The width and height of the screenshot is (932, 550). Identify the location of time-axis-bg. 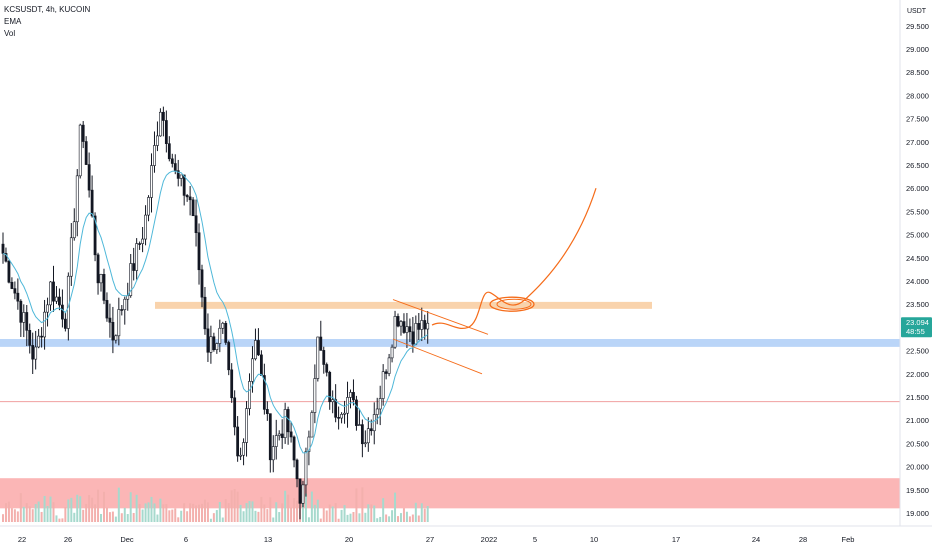
(466, 538).